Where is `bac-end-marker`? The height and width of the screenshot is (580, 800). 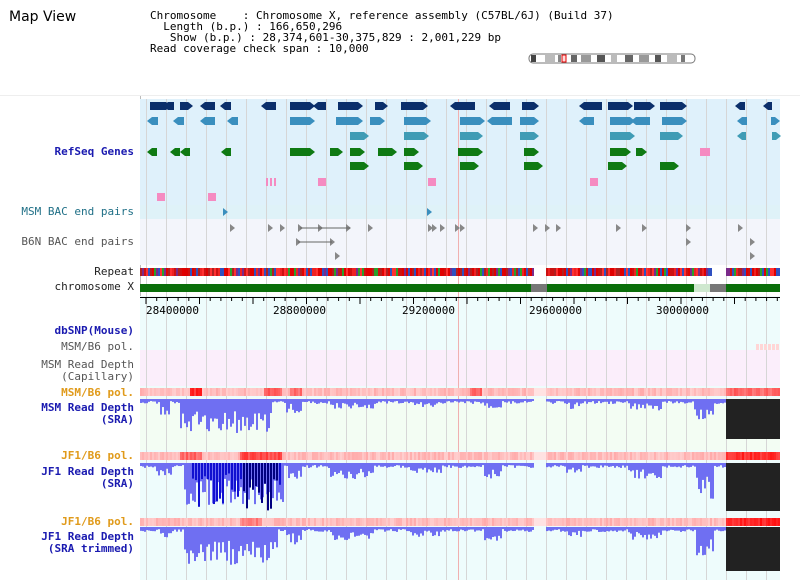
bac-end-marker is located at coordinates (457, 228).